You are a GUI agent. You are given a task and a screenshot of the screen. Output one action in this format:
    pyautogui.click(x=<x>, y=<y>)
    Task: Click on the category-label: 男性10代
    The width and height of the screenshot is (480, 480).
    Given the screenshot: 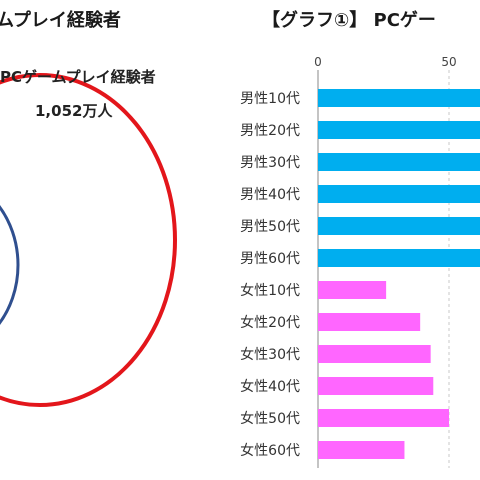 What is the action you would take?
    pyautogui.click(x=270, y=99)
    